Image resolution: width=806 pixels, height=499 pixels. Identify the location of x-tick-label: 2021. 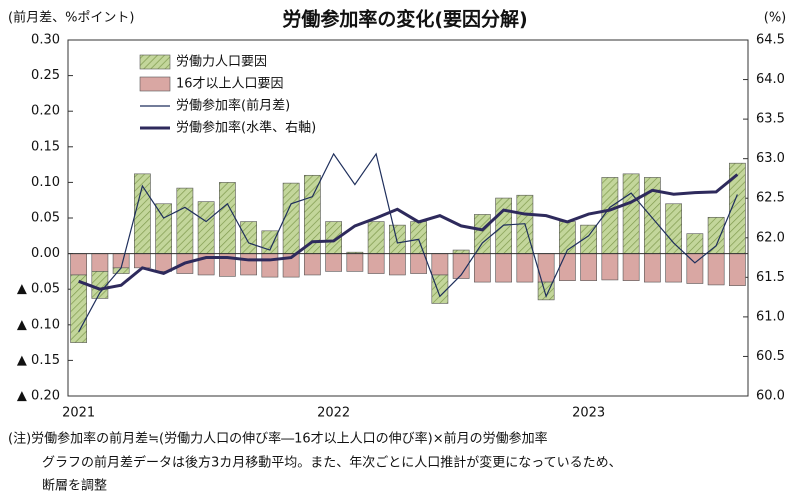
(78, 413).